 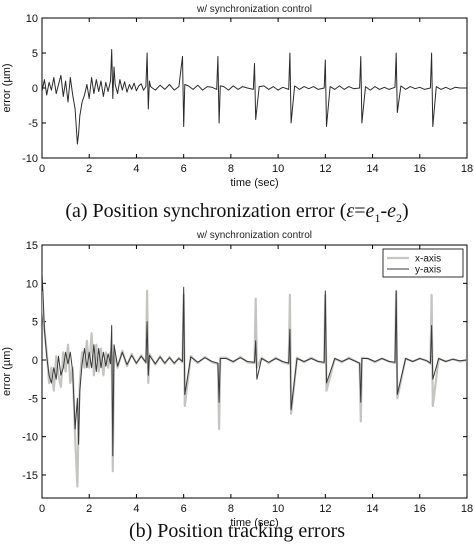 I want to click on legend-box, so click(x=423, y=263).